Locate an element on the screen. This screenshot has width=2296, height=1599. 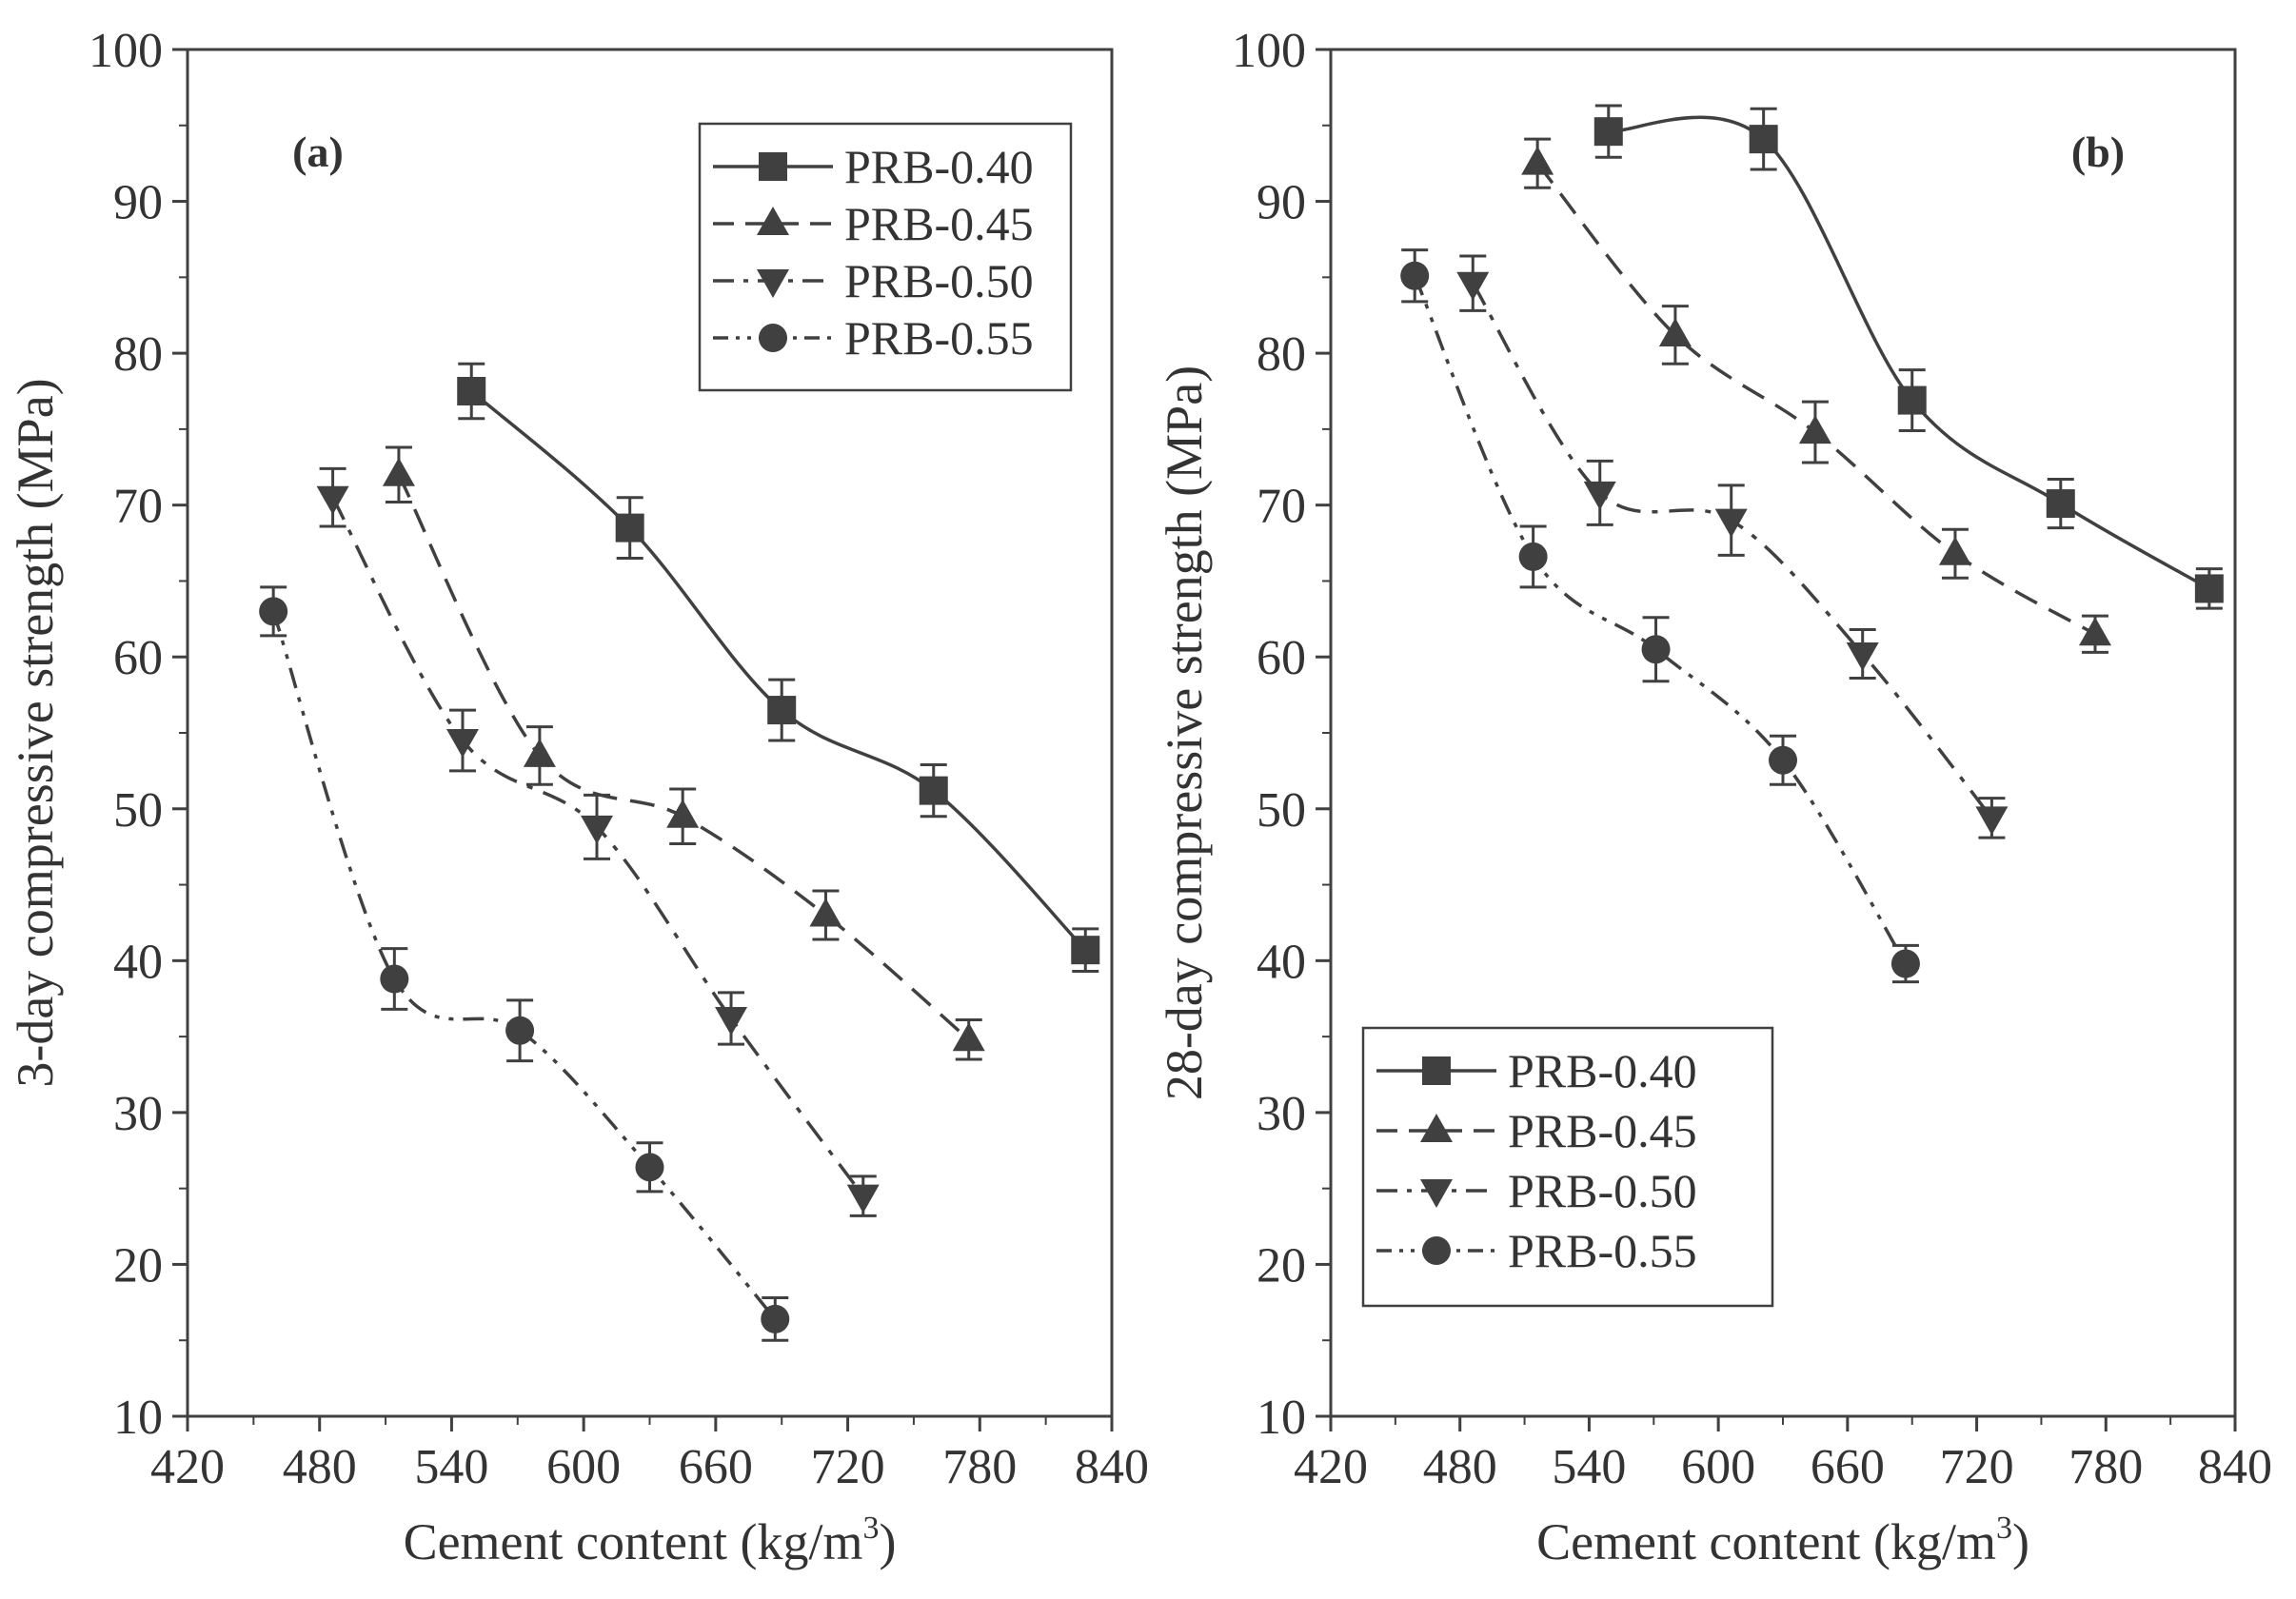
y-tick-label: 10 is located at coordinates (1281, 1418).